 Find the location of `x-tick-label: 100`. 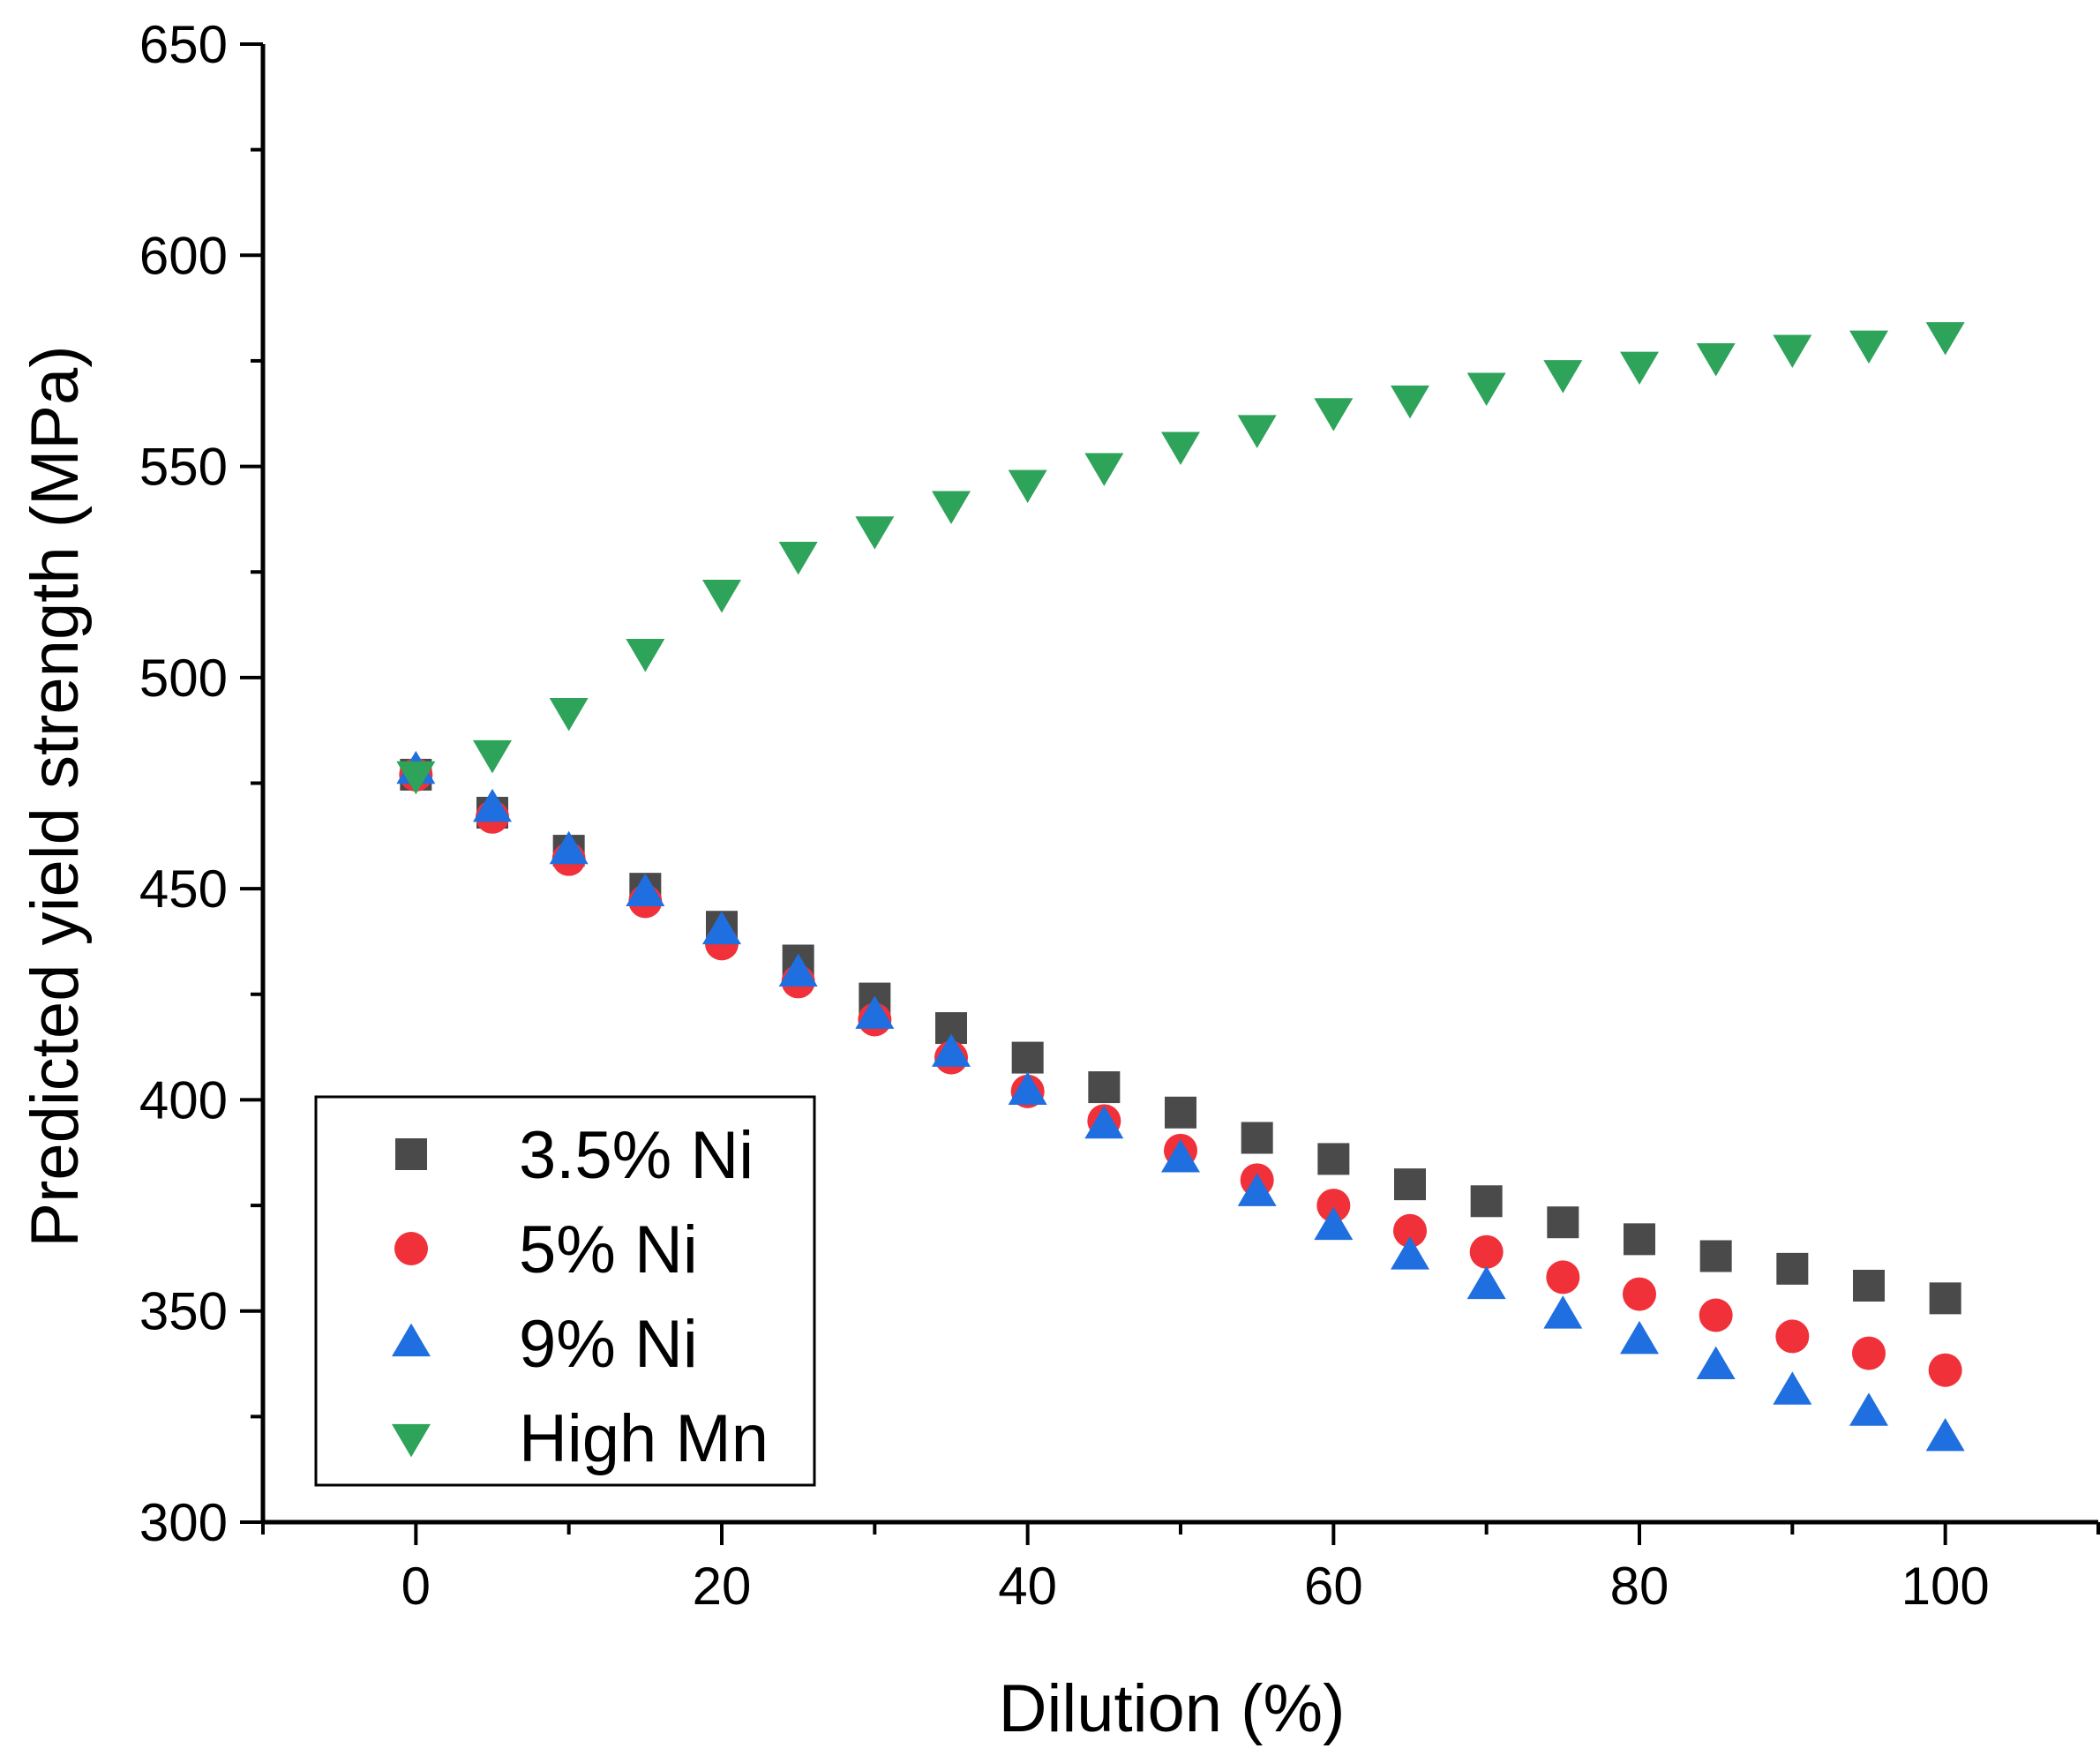

x-tick-label: 100 is located at coordinates (1945, 1586).